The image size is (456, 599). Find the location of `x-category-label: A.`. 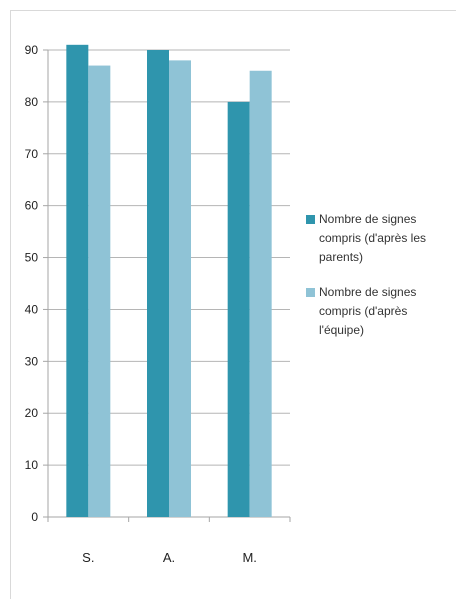

x-category-label: A. is located at coordinates (169, 557).